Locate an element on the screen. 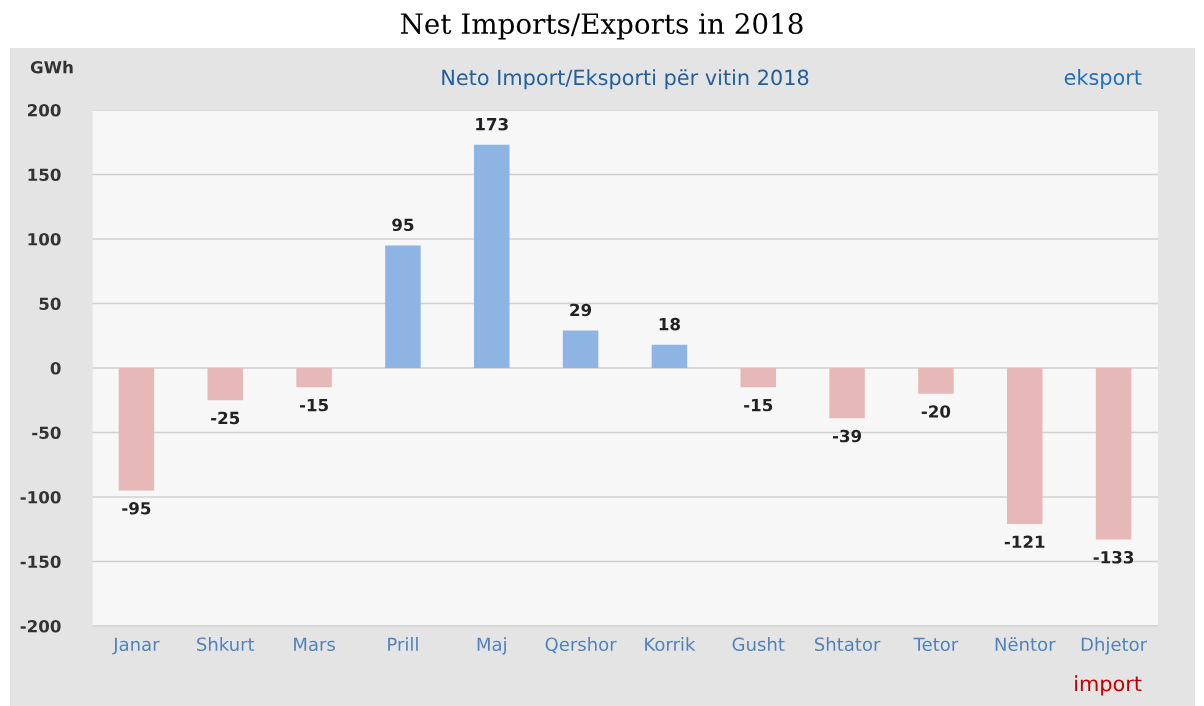 Image resolution: width=1204 pixels, height=706 pixels. data-label: -121 is located at coordinates (1024, 541).